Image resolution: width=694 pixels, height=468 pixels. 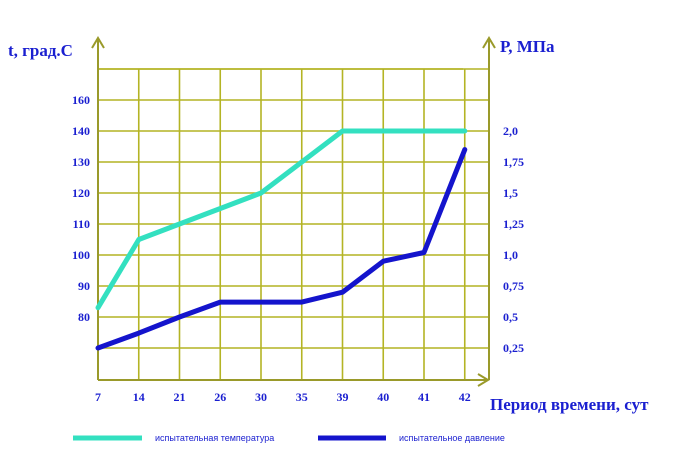 I want to click on x-tick-label: 42, so click(x=465, y=397).